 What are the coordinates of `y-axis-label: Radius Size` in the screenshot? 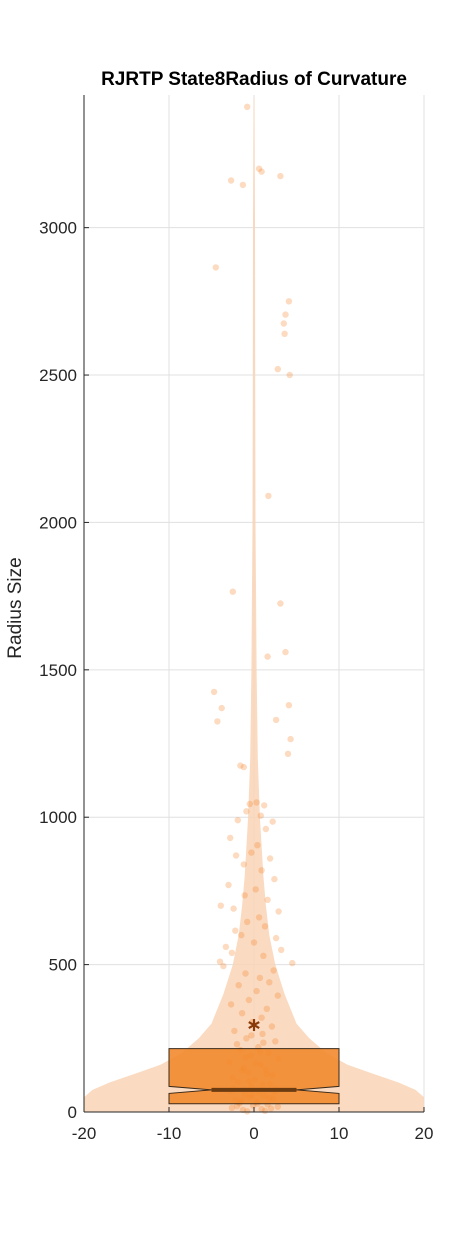 It's located at (15, 607).